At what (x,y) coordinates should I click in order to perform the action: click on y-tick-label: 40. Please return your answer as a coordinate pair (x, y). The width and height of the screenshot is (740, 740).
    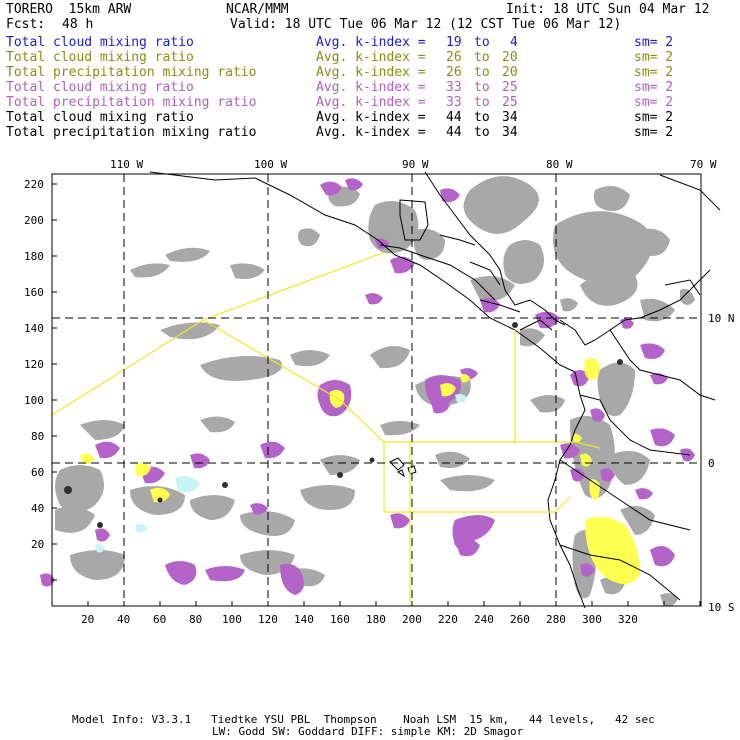
    Looking at the image, I should click on (38, 508).